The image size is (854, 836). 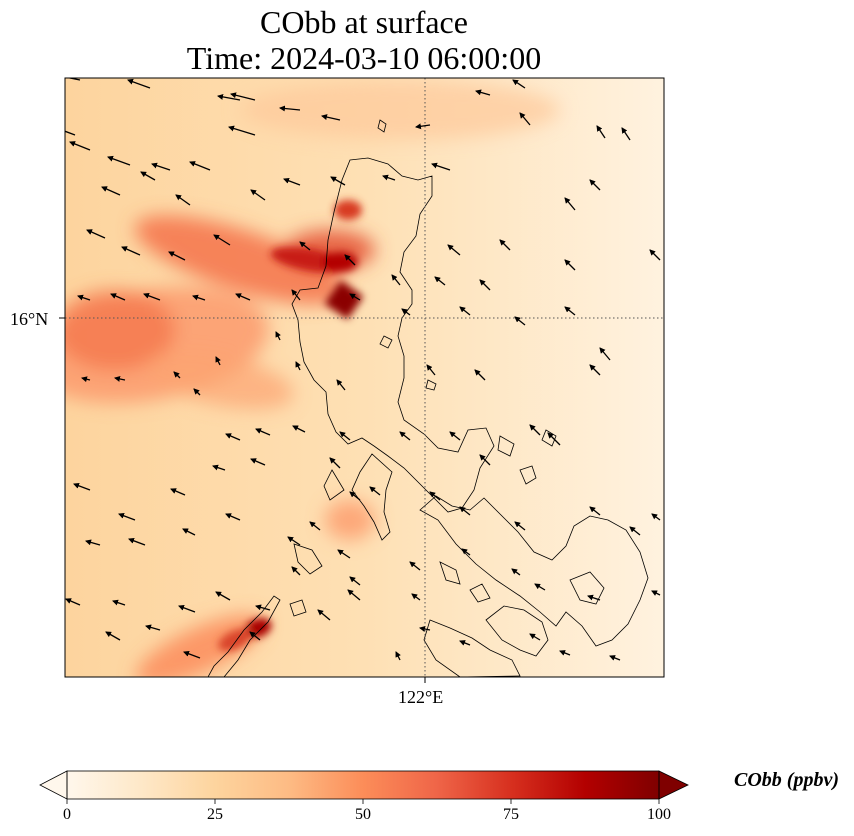 I want to click on colorbar-tick-label: 0, so click(x=67, y=814).